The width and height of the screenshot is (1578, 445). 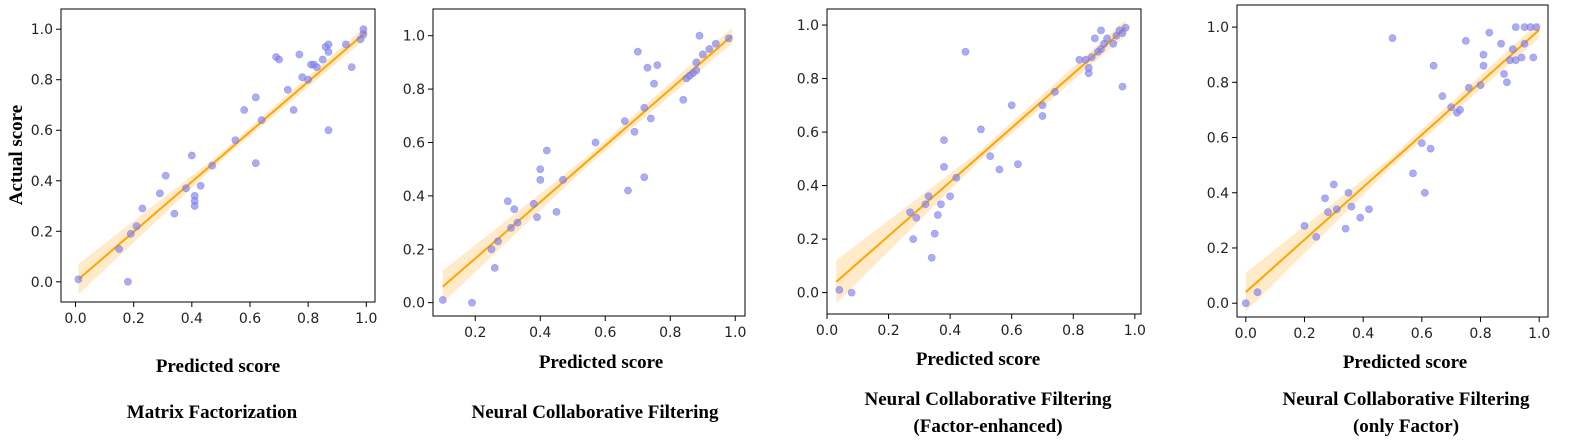 I want to click on x-tick-label: 0.4, so click(x=1363, y=334).